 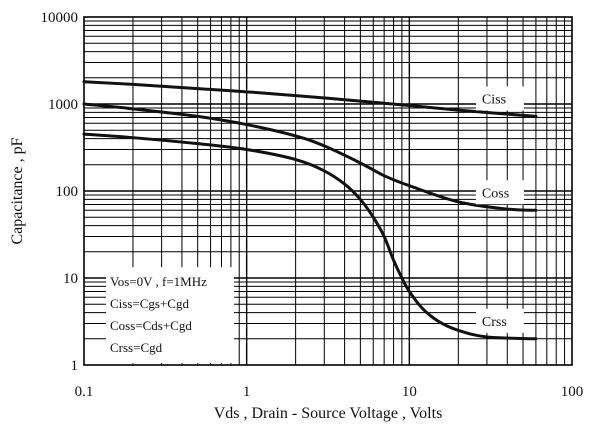 What do you see at coordinates (572, 392) in the screenshot?
I see `x-tick-label: 100` at bounding box center [572, 392].